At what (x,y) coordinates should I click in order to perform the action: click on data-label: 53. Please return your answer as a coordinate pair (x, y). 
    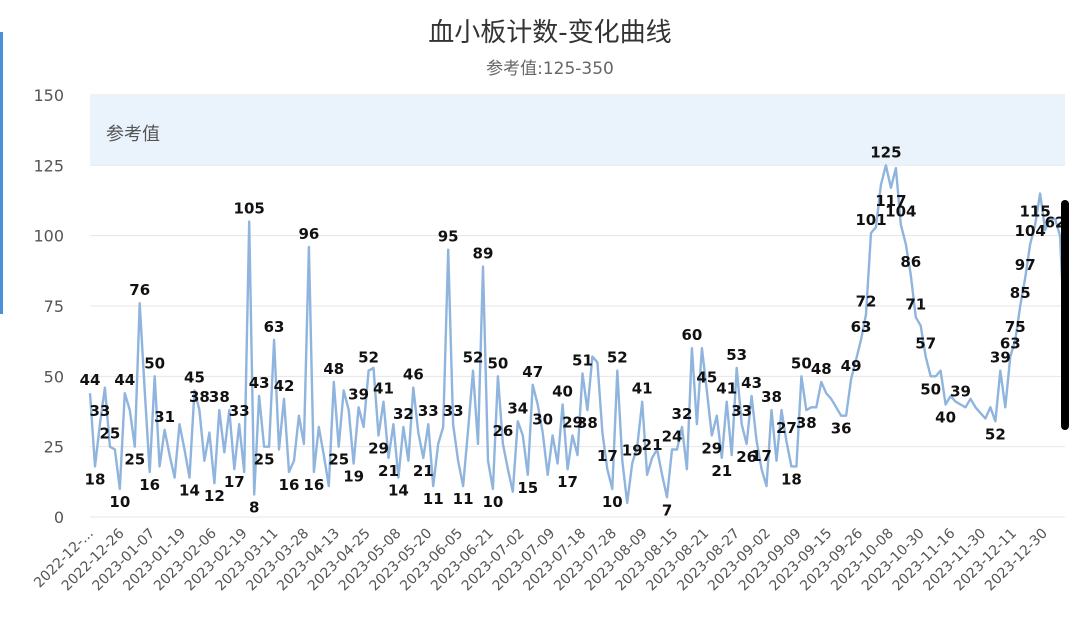
    Looking at the image, I should click on (736, 355).